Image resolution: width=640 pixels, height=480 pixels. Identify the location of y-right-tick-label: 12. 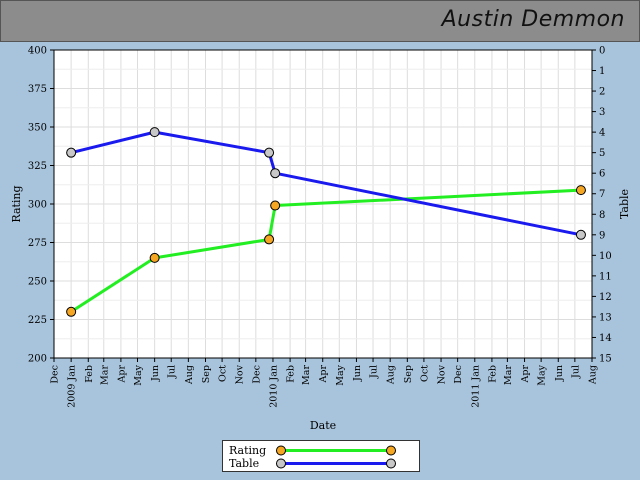
(605, 297).